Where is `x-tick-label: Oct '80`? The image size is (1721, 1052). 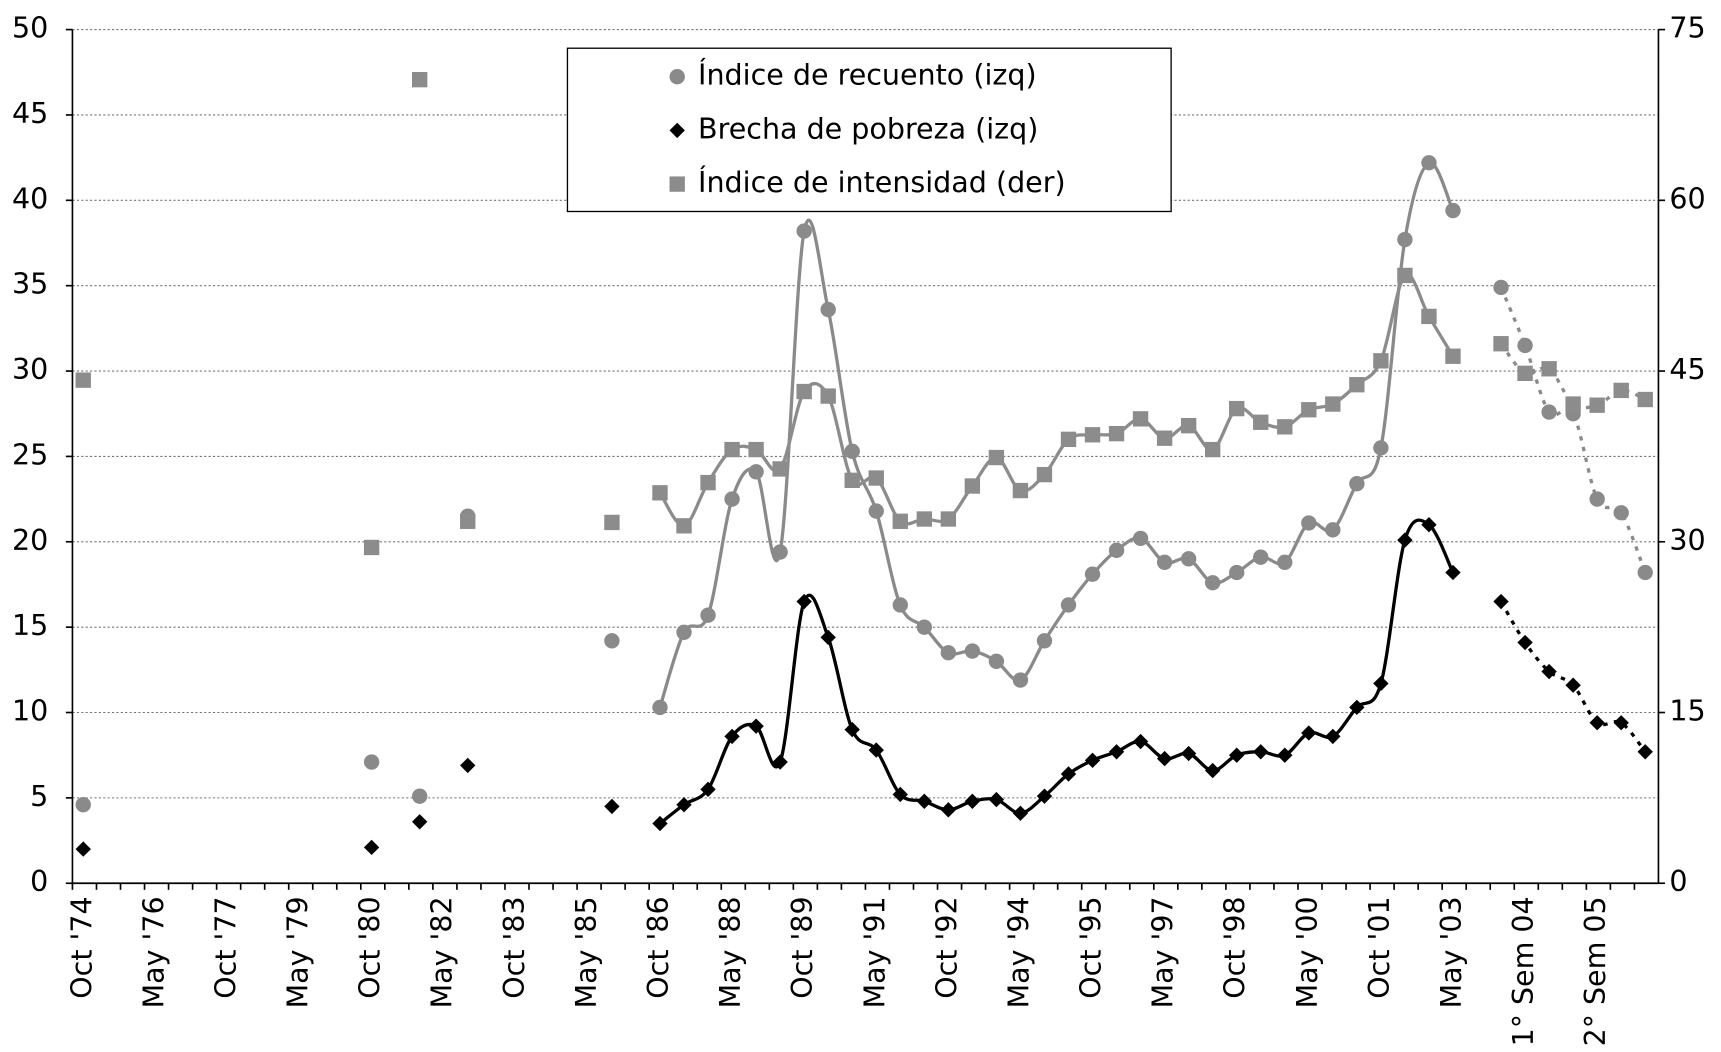 x-tick-label: Oct '80 is located at coordinates (370, 947).